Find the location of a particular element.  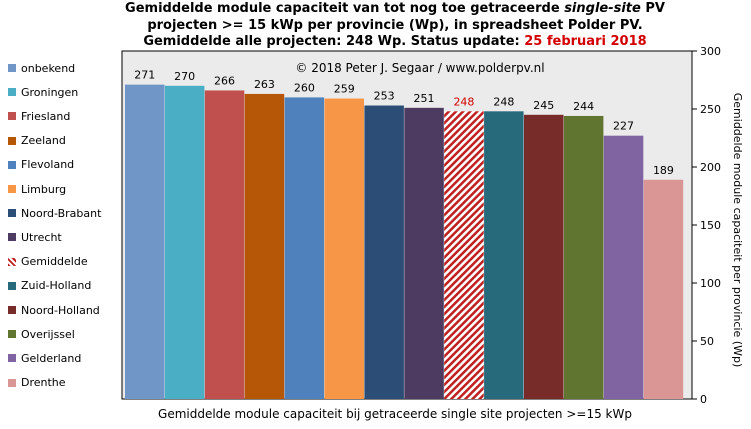

legend-label-flevoland: Flevoland is located at coordinates (48, 165).